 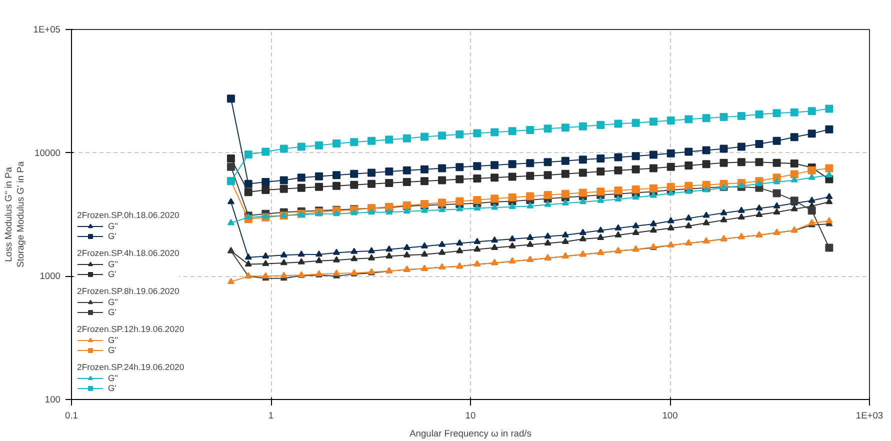 I want to click on annotation: 2Frozen.SP.0h.18.06.2020, so click(x=128, y=215).